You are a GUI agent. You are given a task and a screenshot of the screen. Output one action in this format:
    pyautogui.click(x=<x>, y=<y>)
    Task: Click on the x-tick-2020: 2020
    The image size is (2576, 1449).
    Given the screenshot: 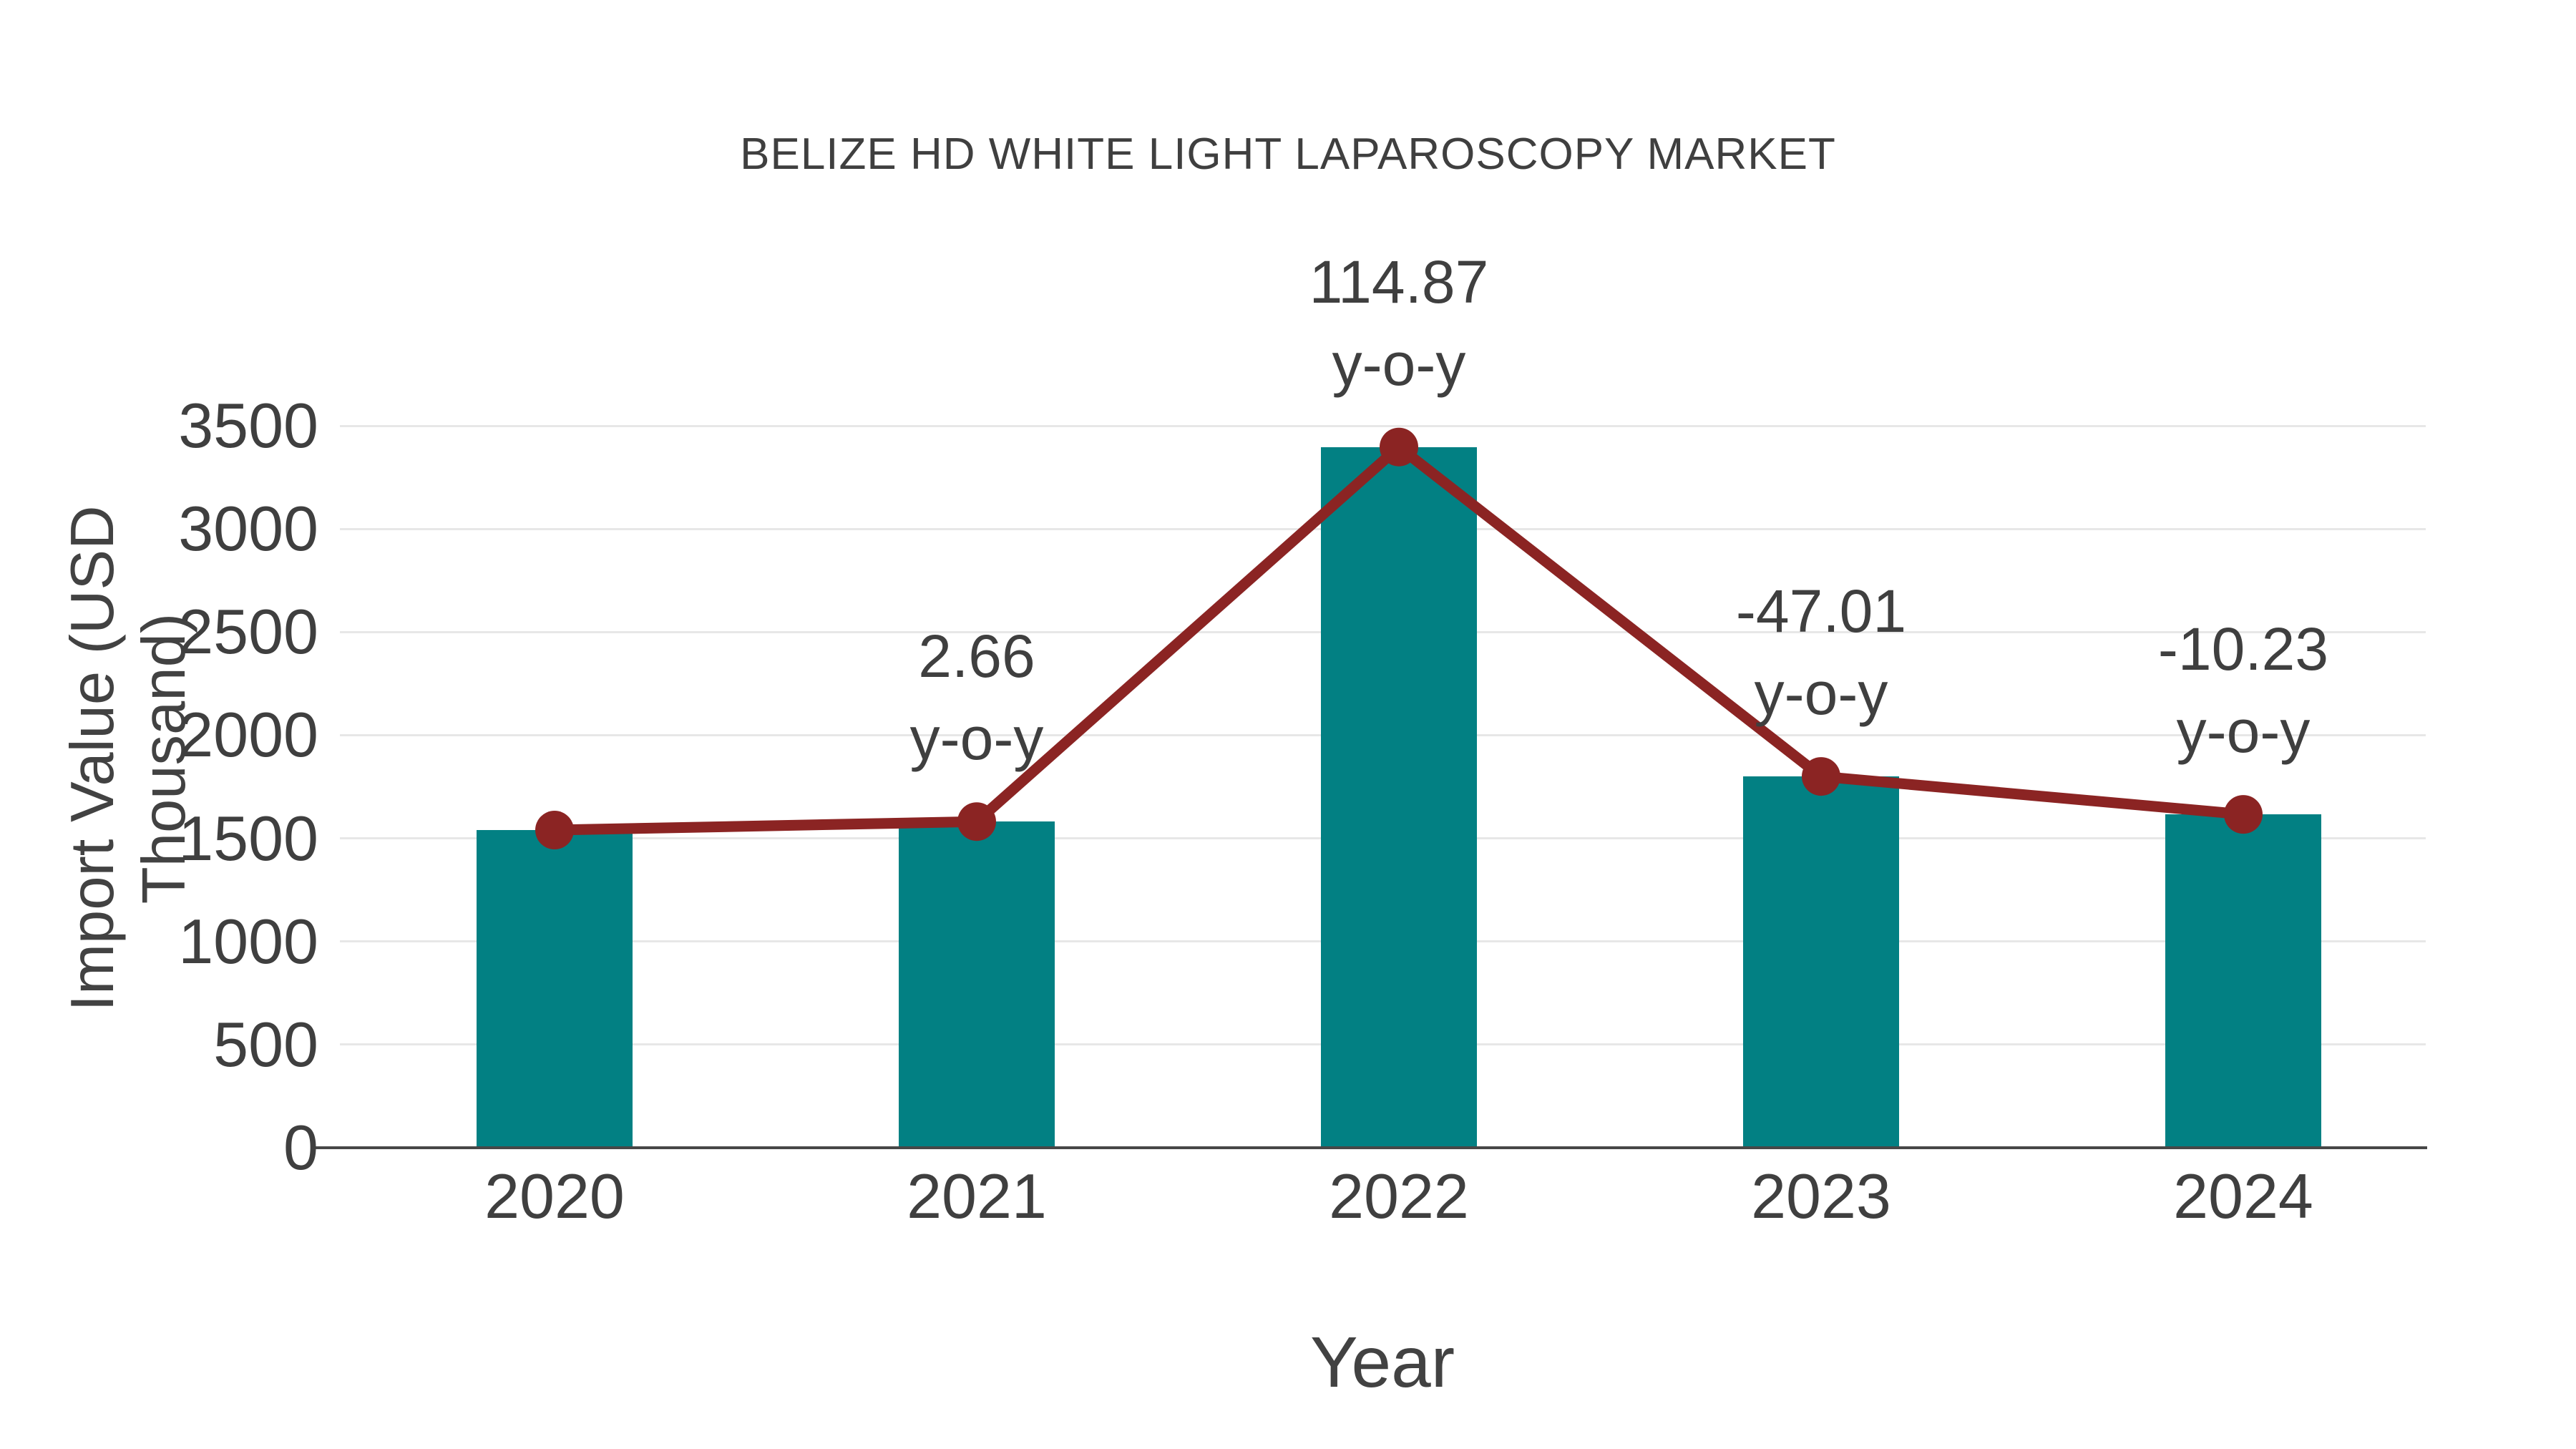 What is the action you would take?
    pyautogui.click(x=554, y=1196)
    